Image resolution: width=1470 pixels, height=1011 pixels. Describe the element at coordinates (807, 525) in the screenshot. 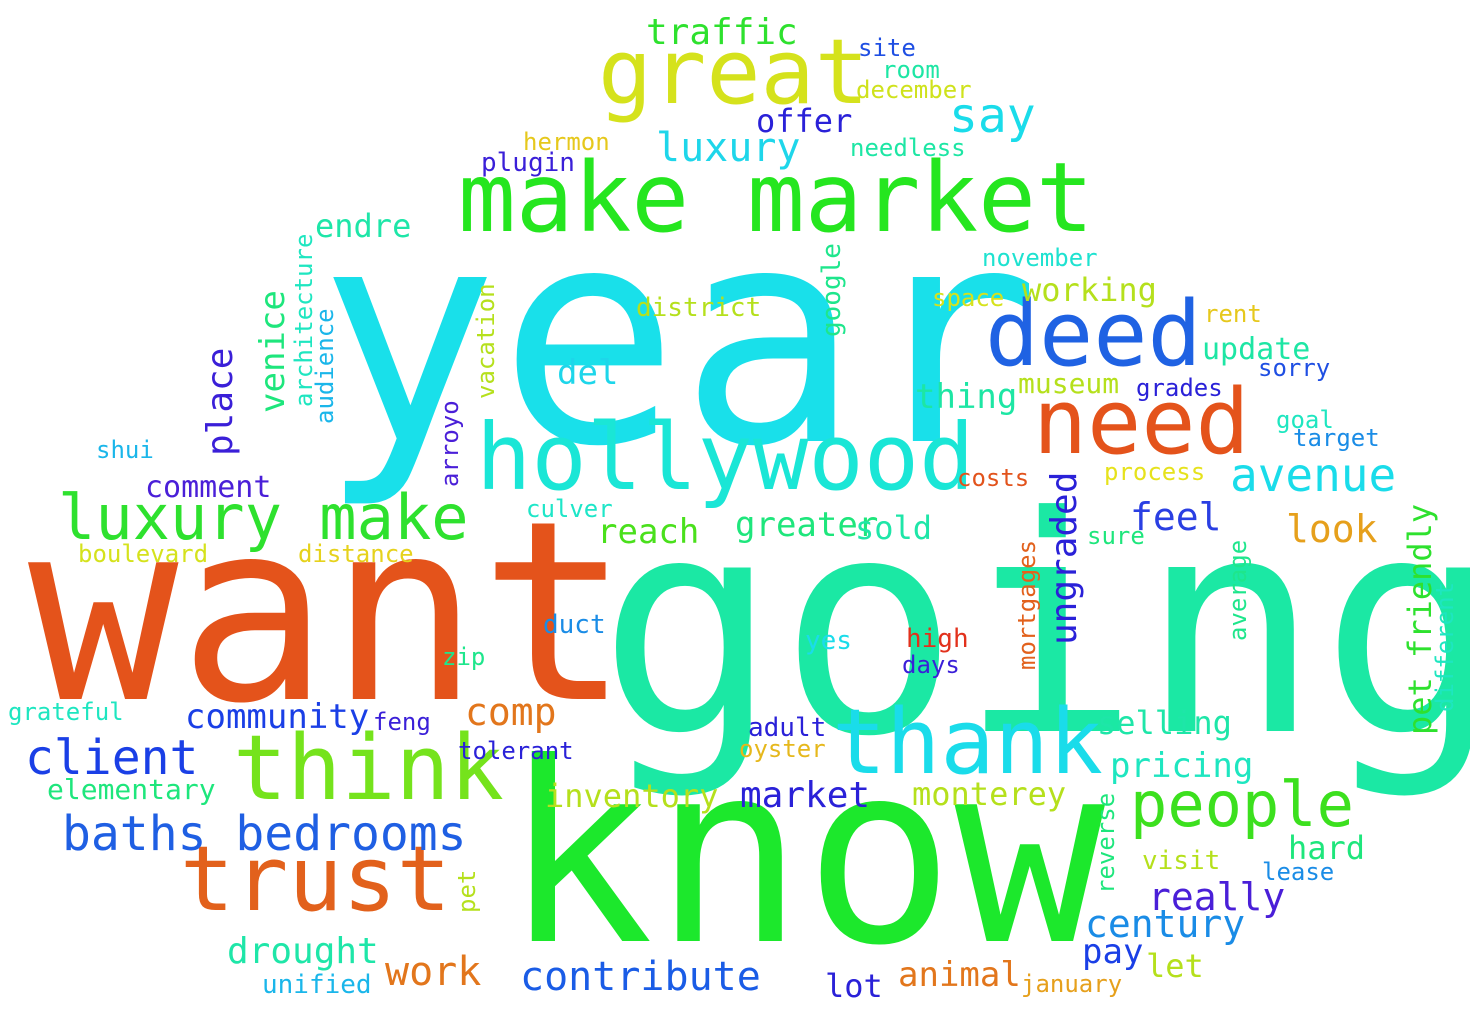

I see `word-greater: greater` at that location.